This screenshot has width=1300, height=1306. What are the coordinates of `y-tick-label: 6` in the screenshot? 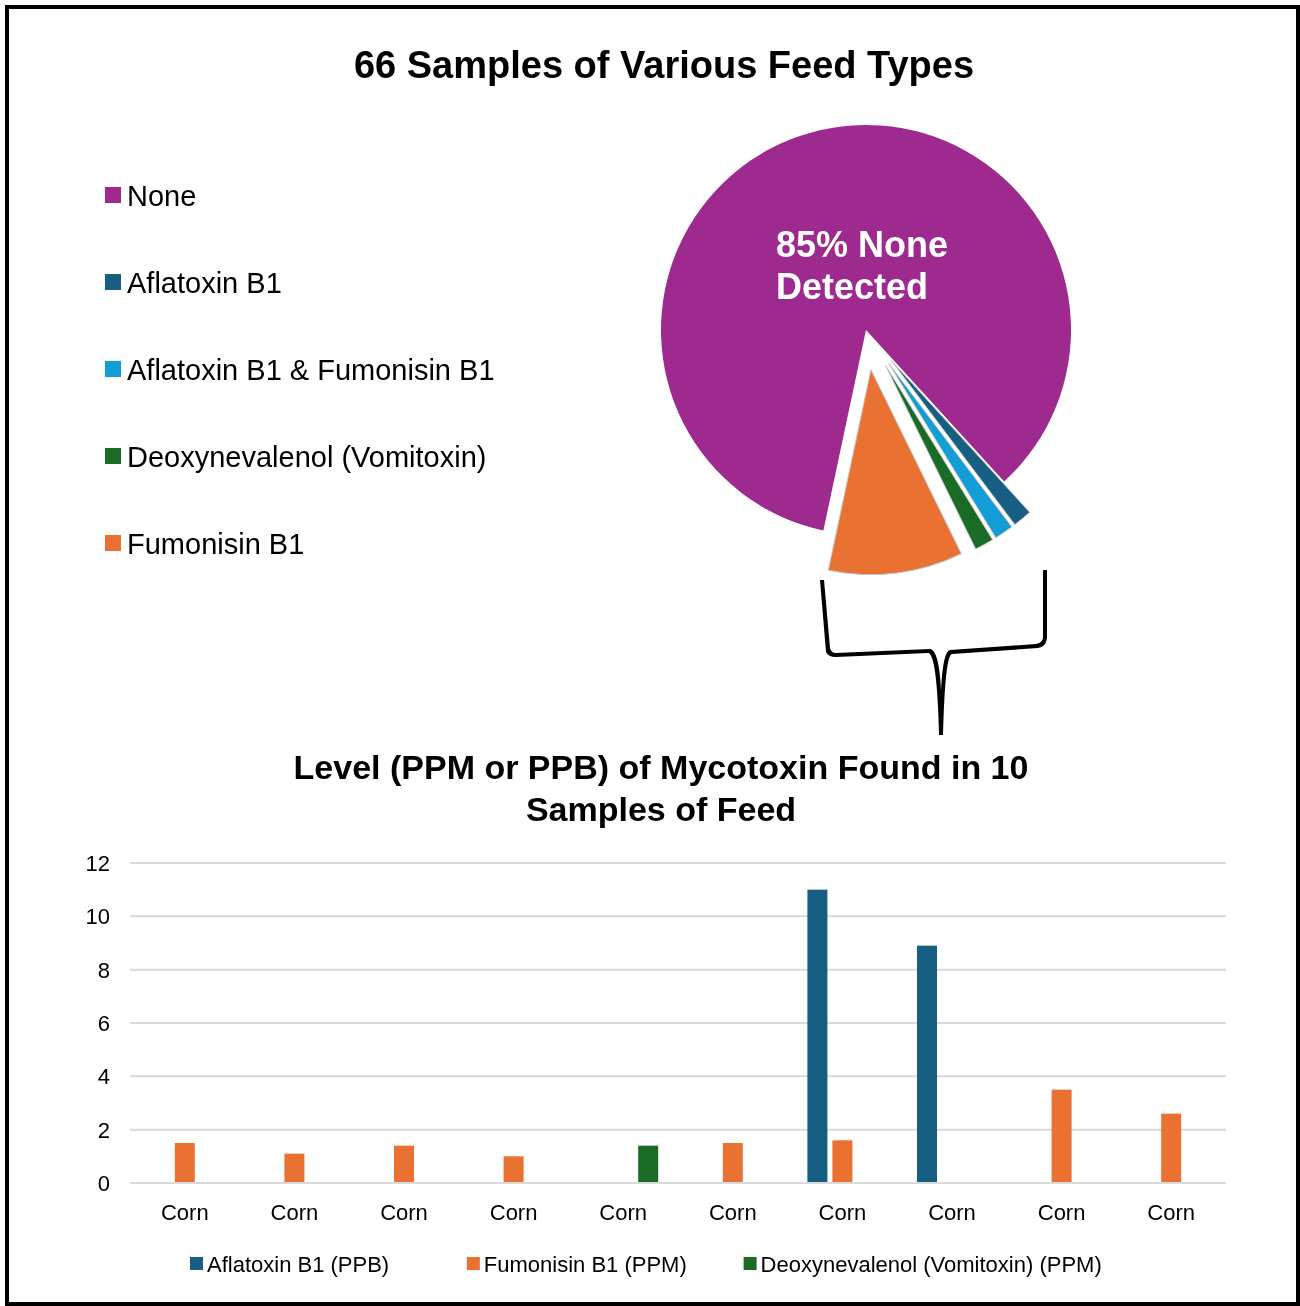 It's located at (103, 1023).